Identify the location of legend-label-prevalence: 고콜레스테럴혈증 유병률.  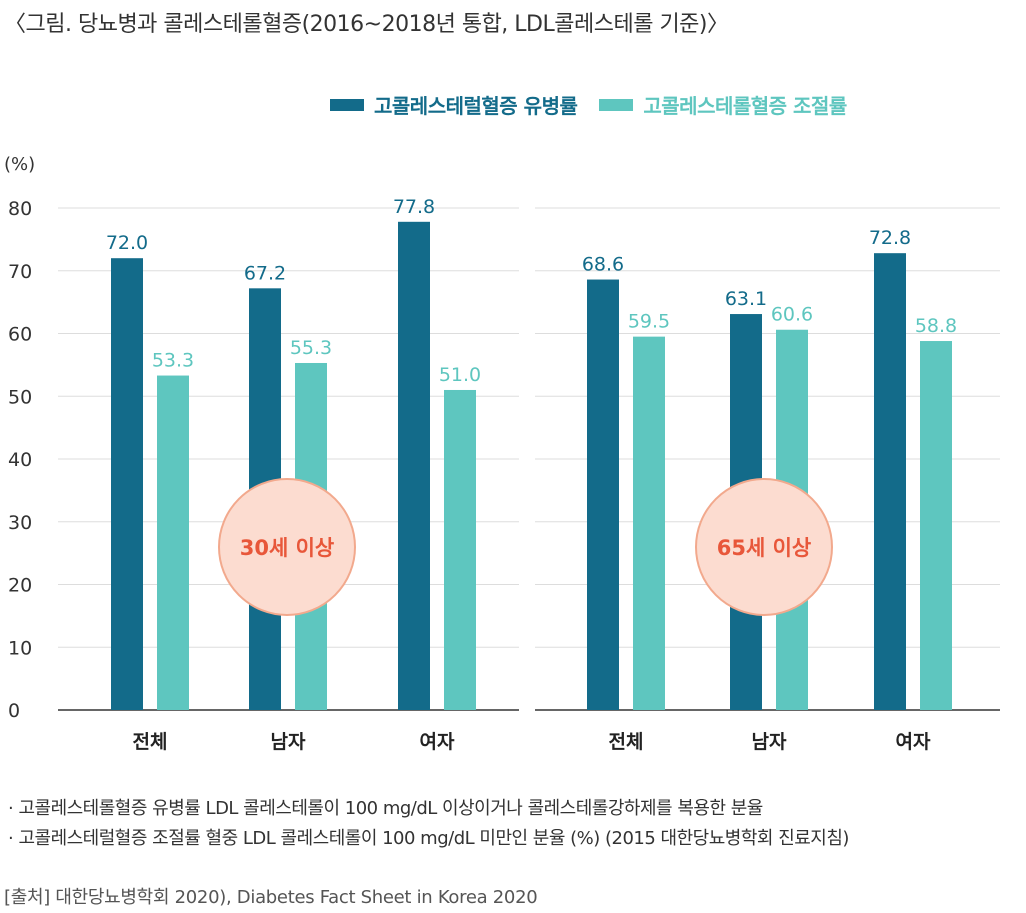
(476, 106).